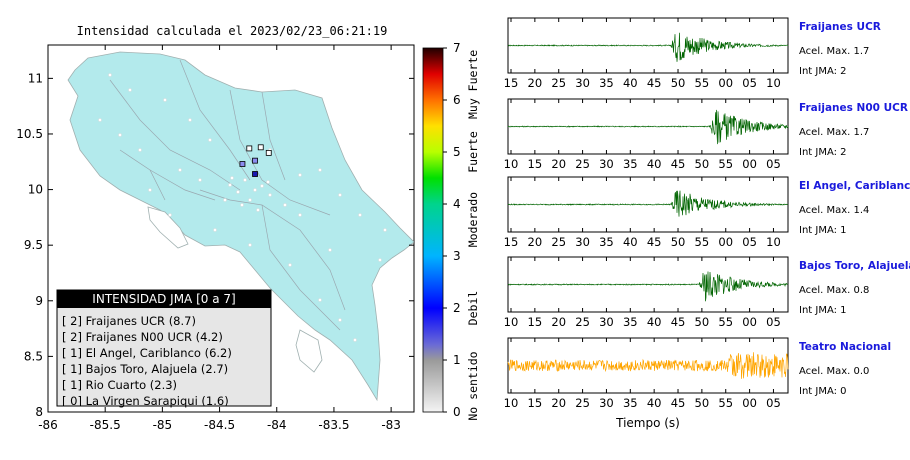  Describe the element at coordinates (834, 290) in the screenshot. I see `trace-max-acceleration: Acel. Max. 0.8` at that location.